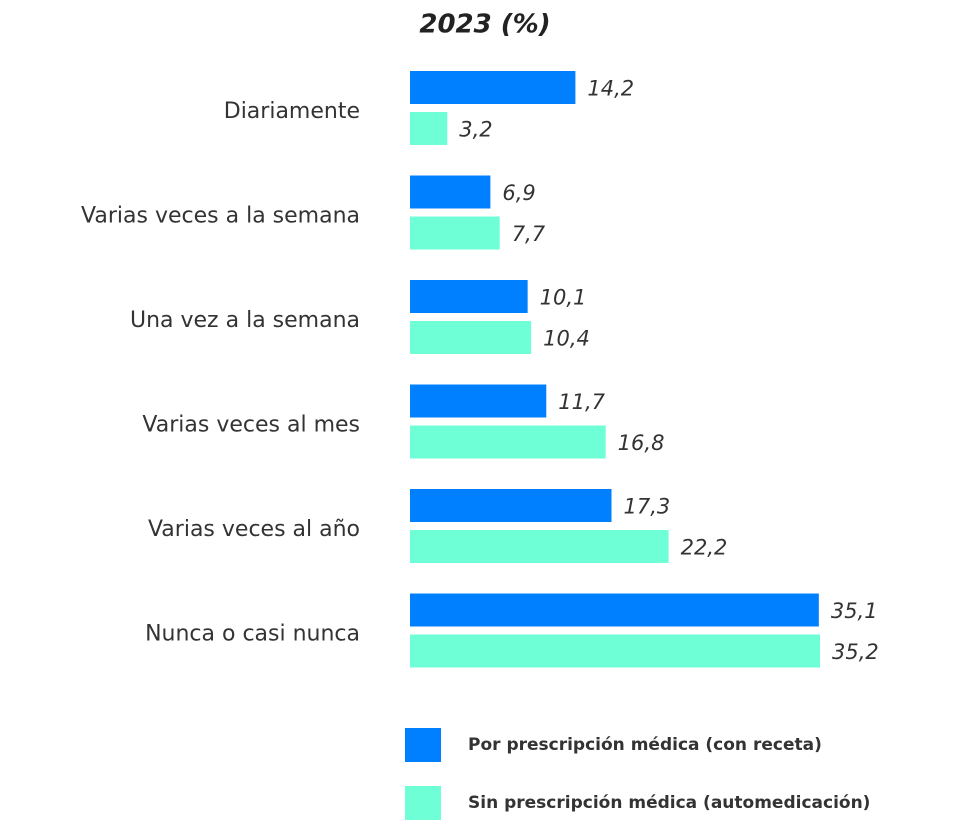 This screenshot has width=955, height=820. What do you see at coordinates (566, 339) in the screenshot?
I see `value-label: 10,4` at bounding box center [566, 339].